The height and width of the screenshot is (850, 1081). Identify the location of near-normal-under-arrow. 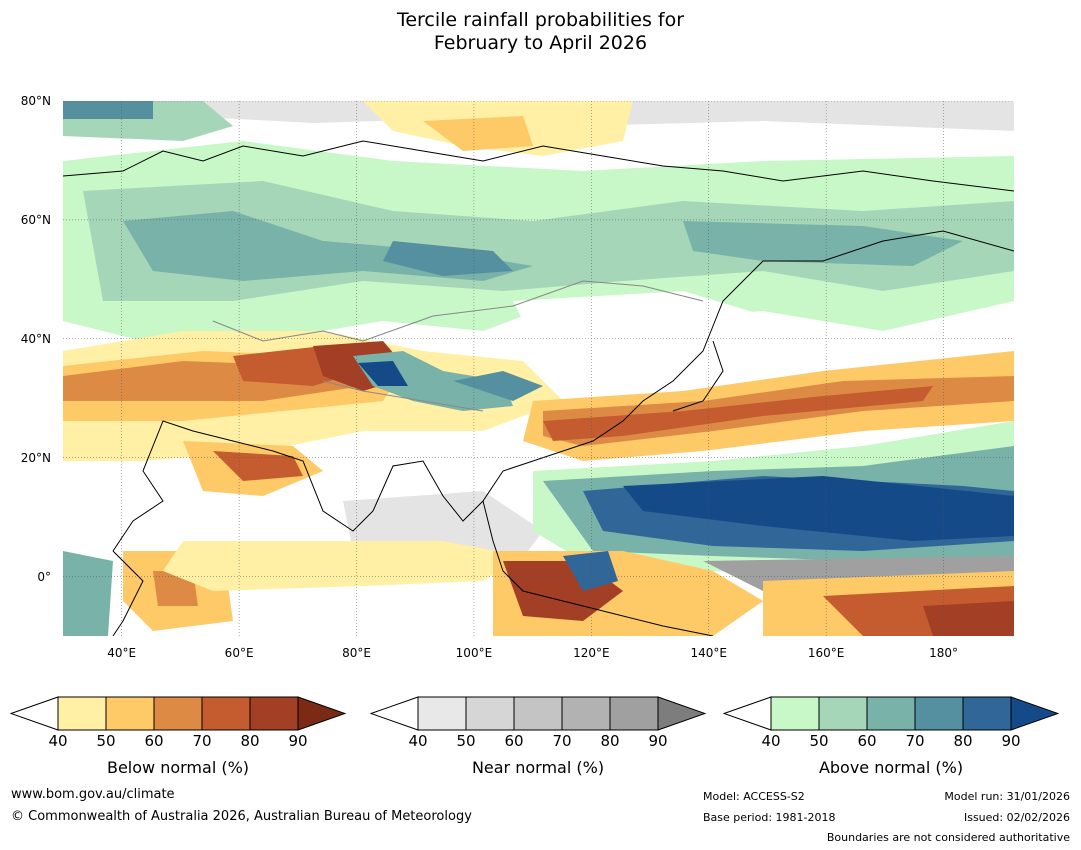
(394, 713).